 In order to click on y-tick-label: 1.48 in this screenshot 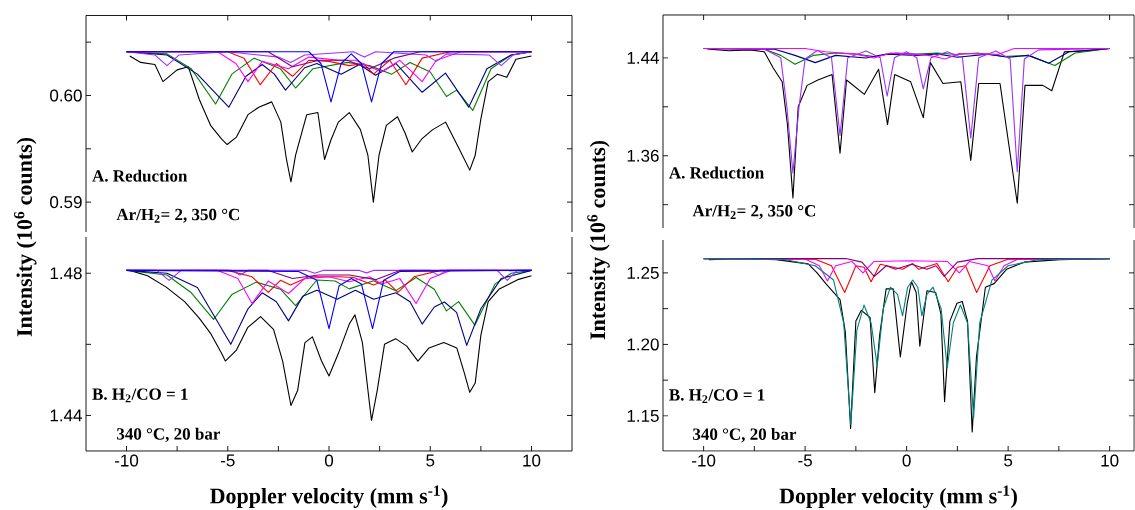, I will do `click(66, 273)`.